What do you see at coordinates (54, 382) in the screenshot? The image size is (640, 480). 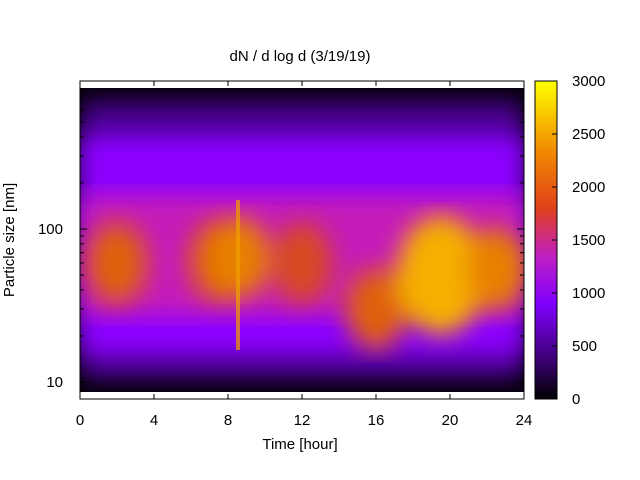 I see `y-tick-label: 10` at bounding box center [54, 382].